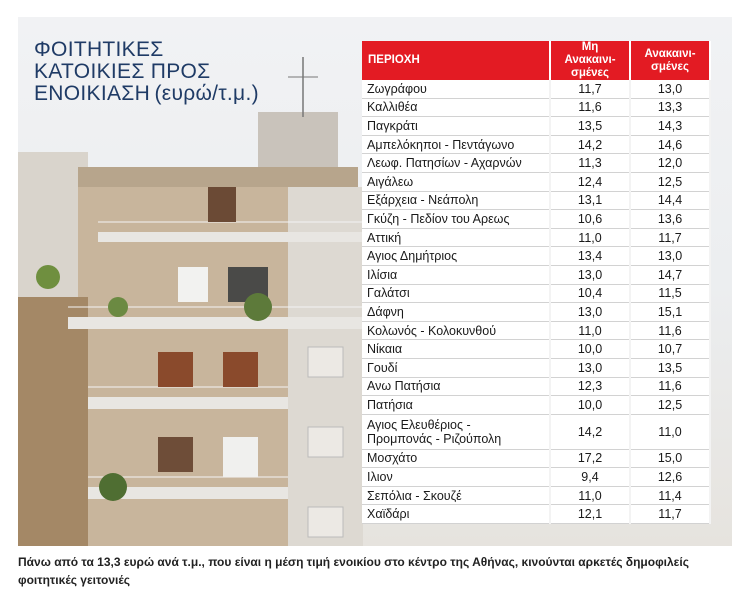 This screenshot has height=598, width=750. I want to click on table-row: Αμπελόκηποι - Πεντάγωνο 14,2 14,6, so click(536, 145).